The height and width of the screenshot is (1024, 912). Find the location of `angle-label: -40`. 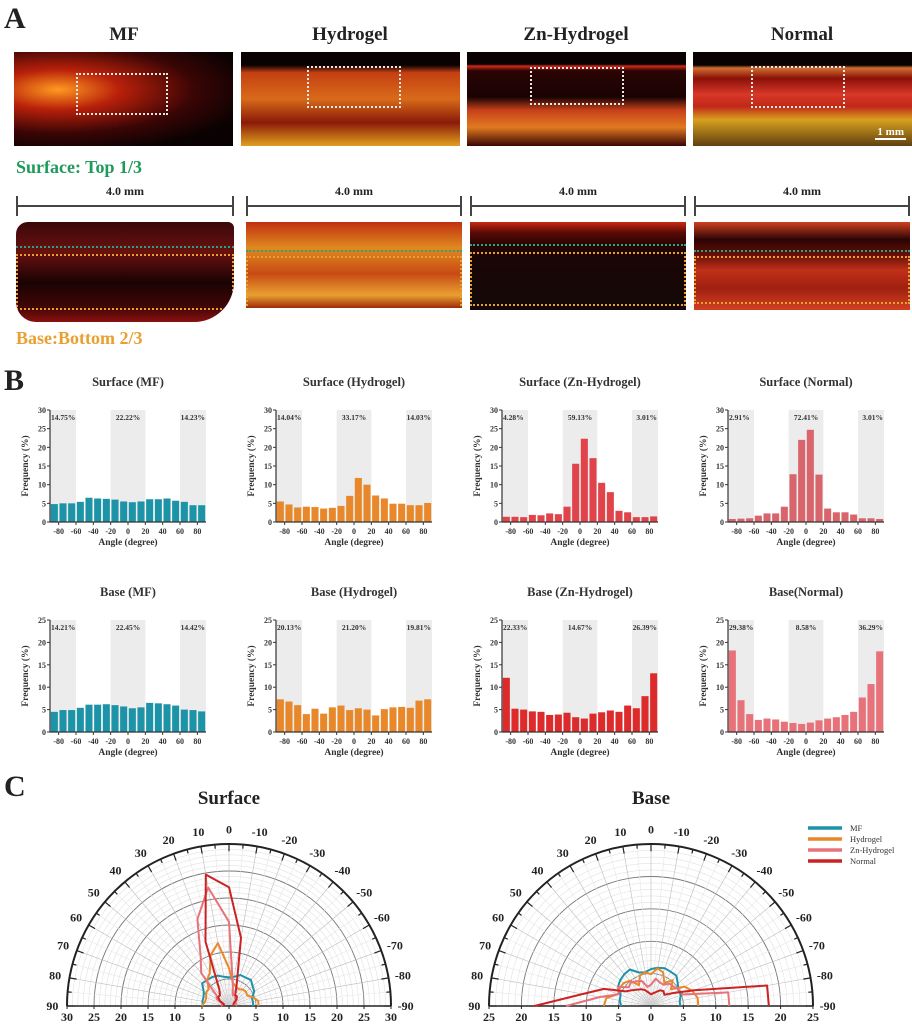

angle-label: -40 is located at coordinates (765, 871).